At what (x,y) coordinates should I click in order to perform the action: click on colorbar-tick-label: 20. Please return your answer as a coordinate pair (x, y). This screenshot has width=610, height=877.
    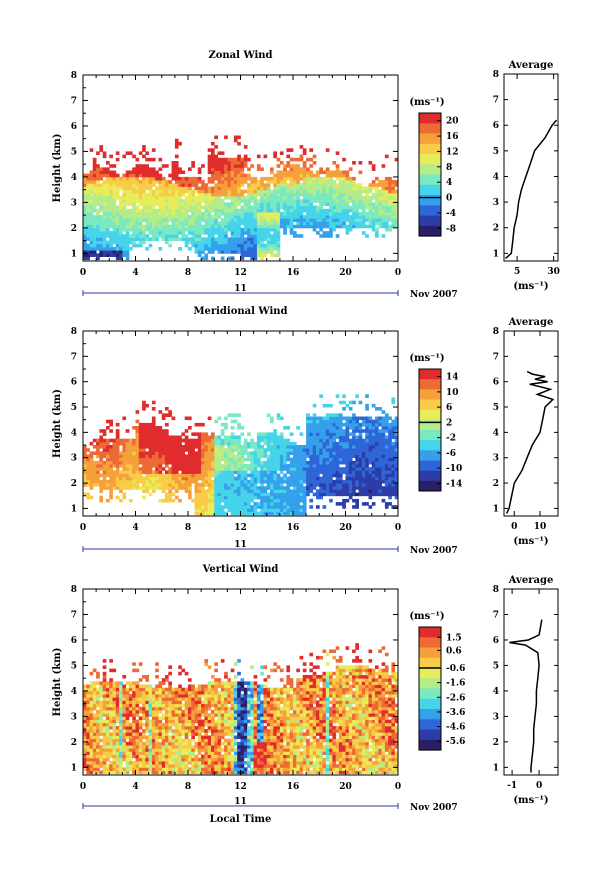
    Looking at the image, I should click on (452, 122).